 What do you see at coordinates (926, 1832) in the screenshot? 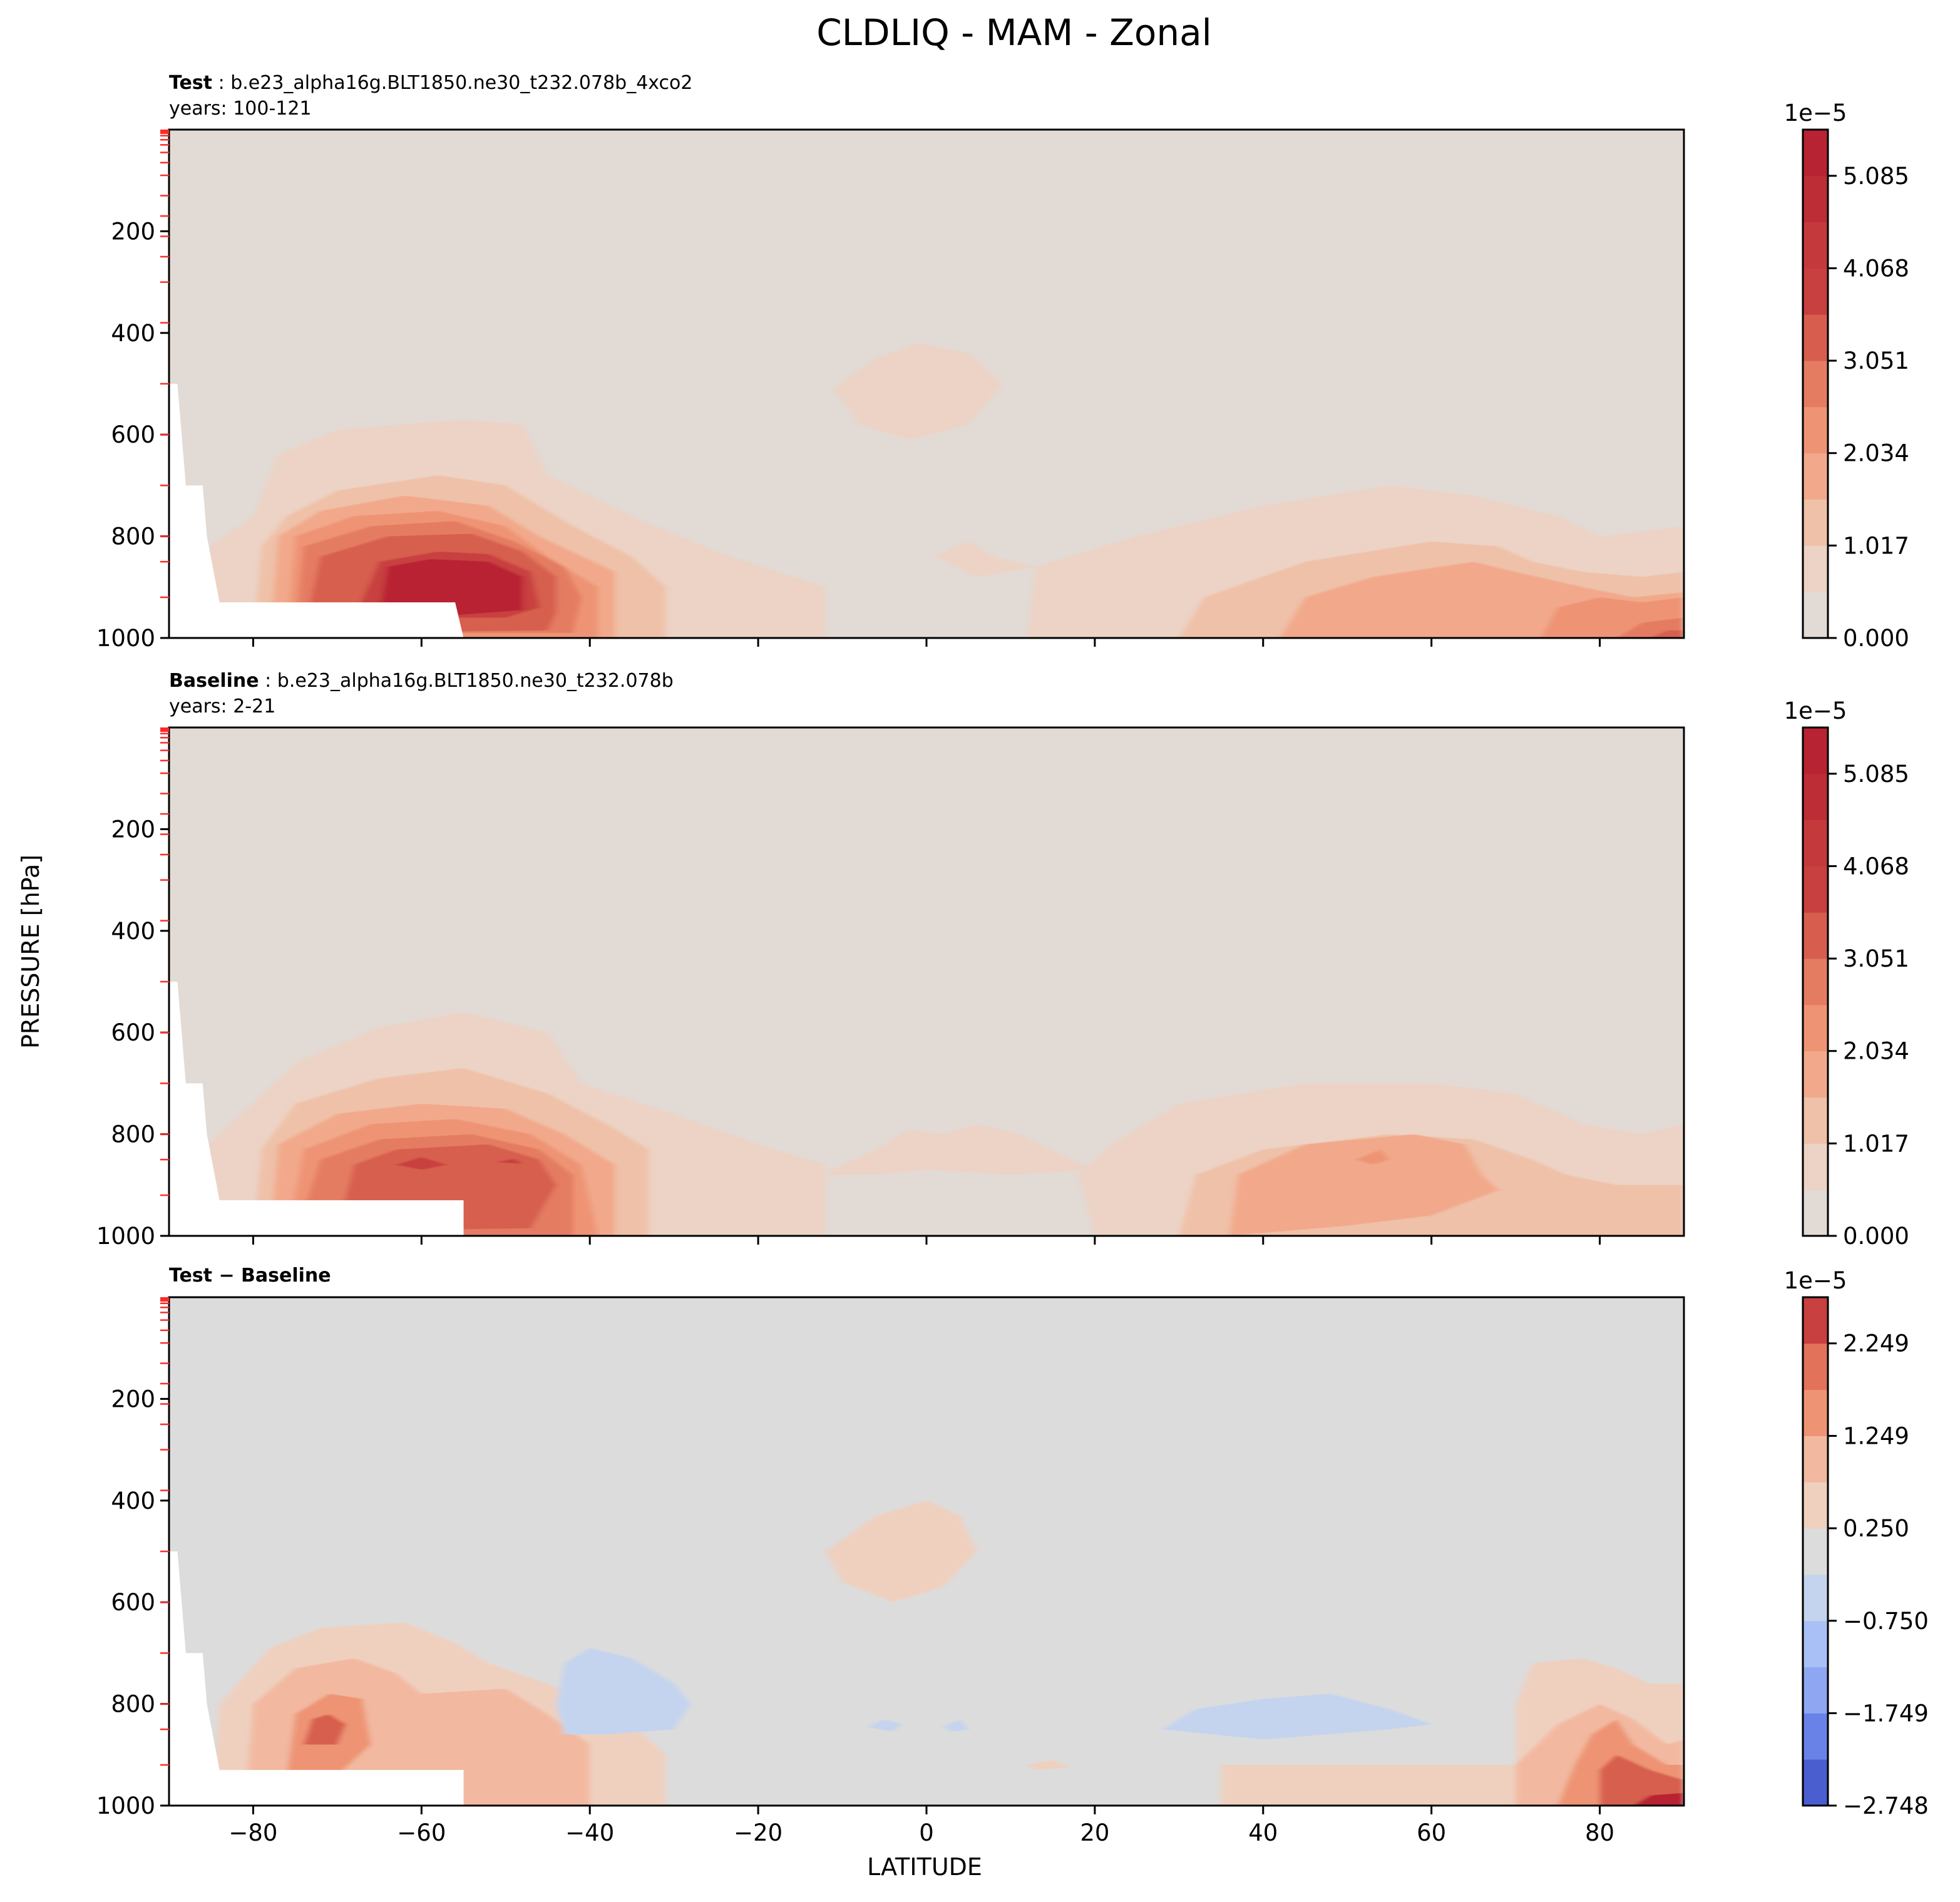
I see `x-tick-label: 0` at bounding box center [926, 1832].